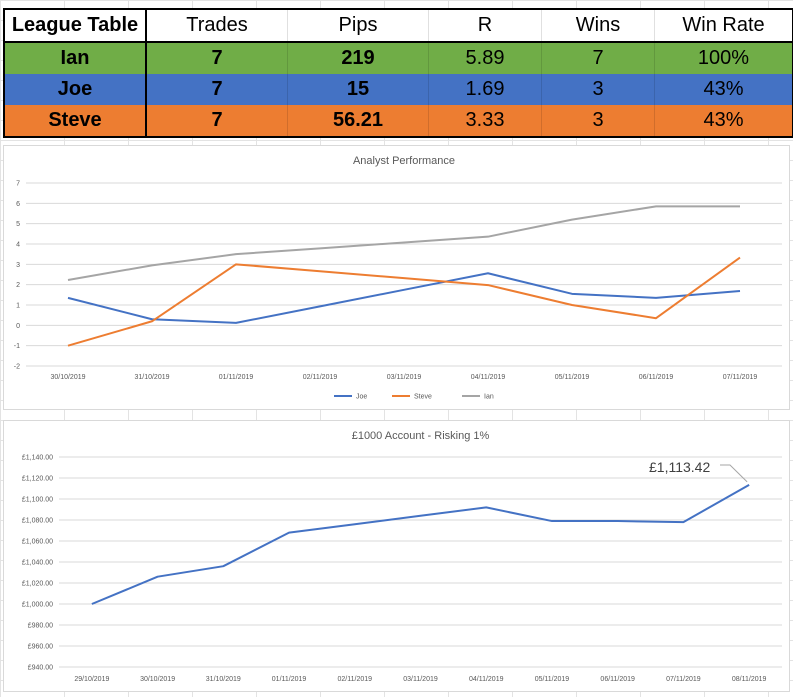  I want to click on legend-label: Ian, so click(489, 397).